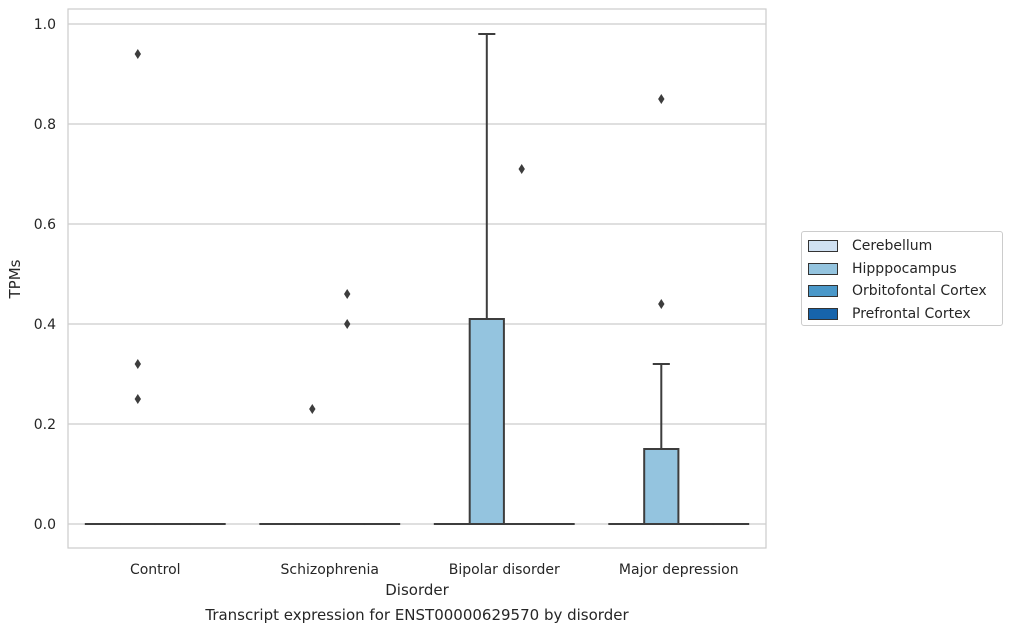 This screenshot has width=1014, height=634. What do you see at coordinates (521, 345) in the screenshot?
I see `box-orbitofontal-cortex` at bounding box center [521, 345].